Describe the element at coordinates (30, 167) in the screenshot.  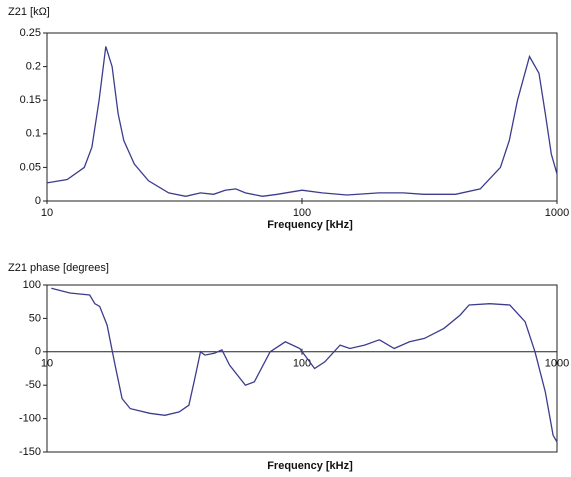
I see `y-tick-label: 0.05` at that location.